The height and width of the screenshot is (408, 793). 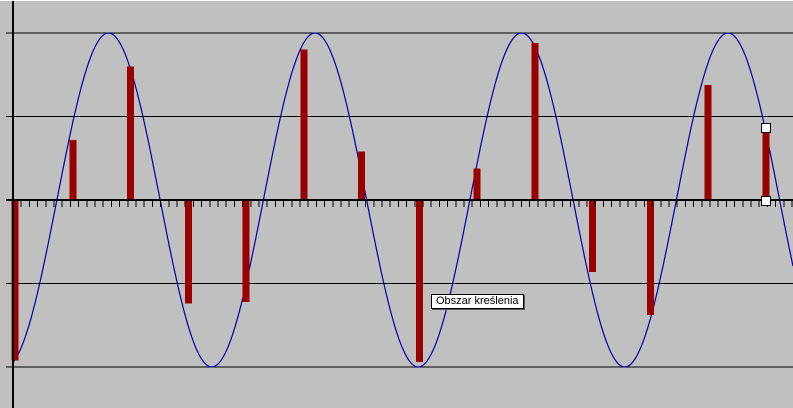 I want to click on tooltip-text: Obszar kreślenia, so click(x=477, y=301).